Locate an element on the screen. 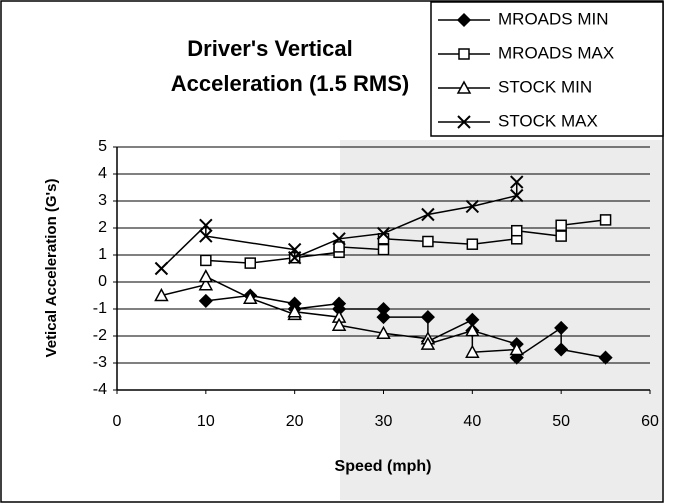 The image size is (678, 504). y-tick-label: 2 is located at coordinates (102, 227).